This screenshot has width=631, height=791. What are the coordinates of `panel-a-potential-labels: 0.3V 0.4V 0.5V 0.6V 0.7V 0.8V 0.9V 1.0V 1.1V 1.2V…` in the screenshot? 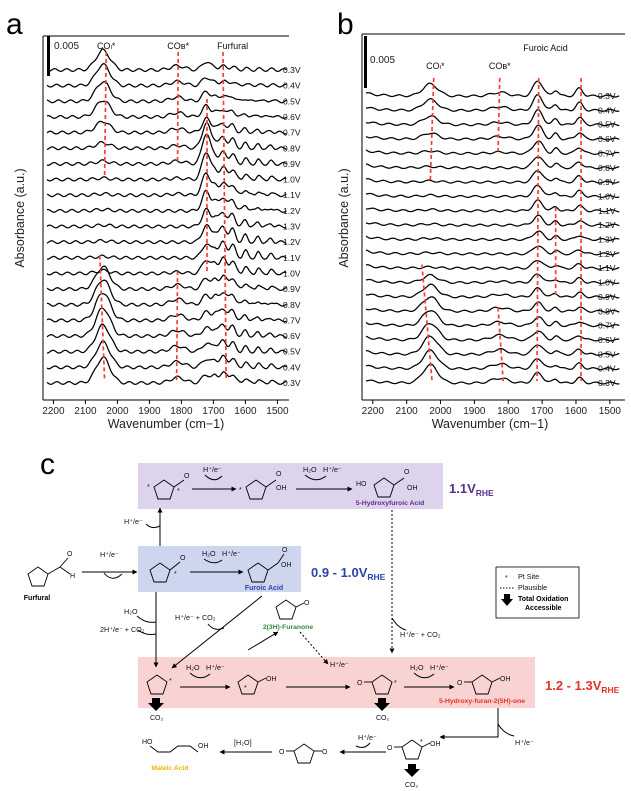 It's located at (292, 226).